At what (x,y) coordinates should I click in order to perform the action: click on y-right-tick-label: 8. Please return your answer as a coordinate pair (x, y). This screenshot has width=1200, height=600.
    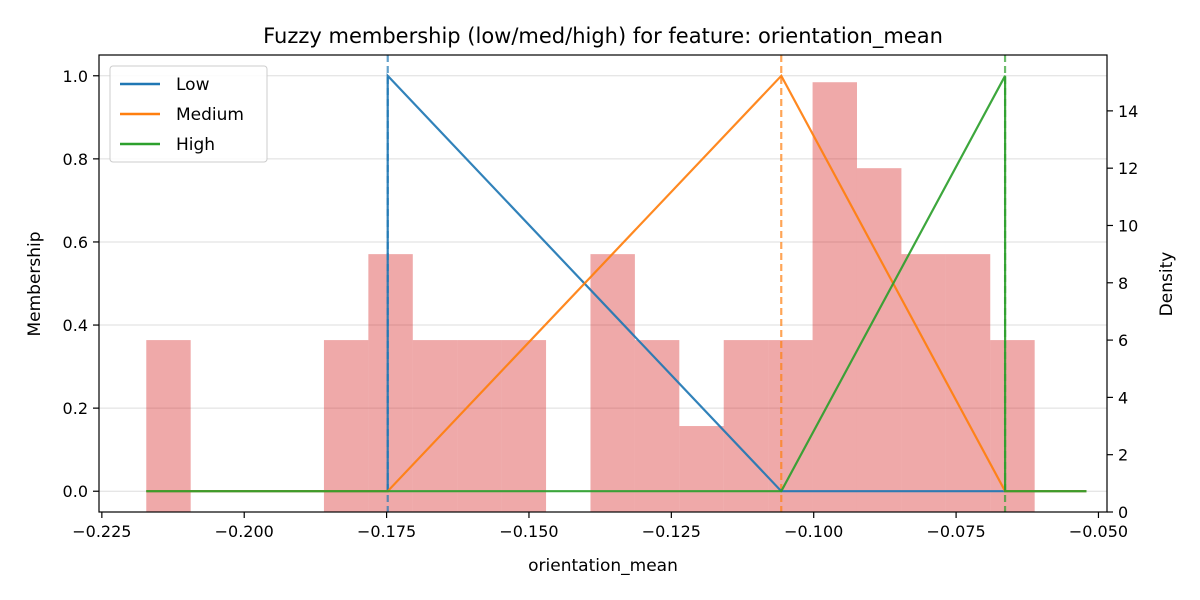
    Looking at the image, I should click on (1123, 283).